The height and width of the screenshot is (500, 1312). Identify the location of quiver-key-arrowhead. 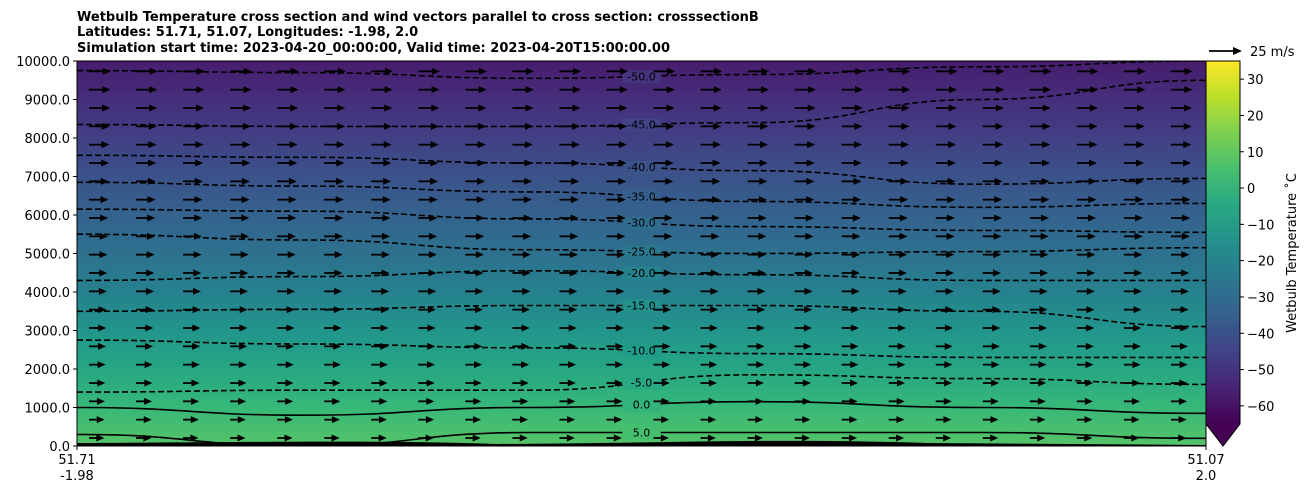
(1237, 51).